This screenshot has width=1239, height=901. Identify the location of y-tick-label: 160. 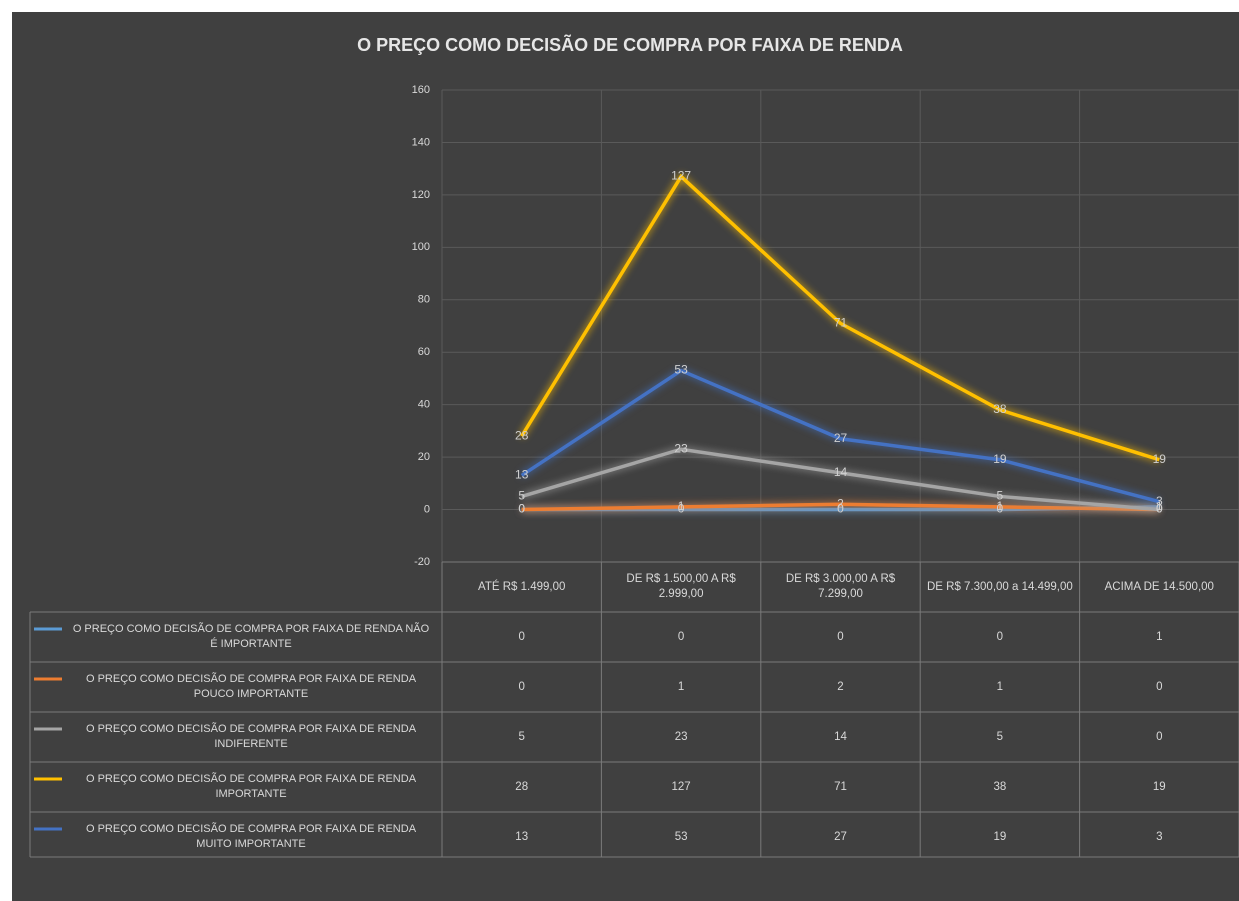
(421, 90).